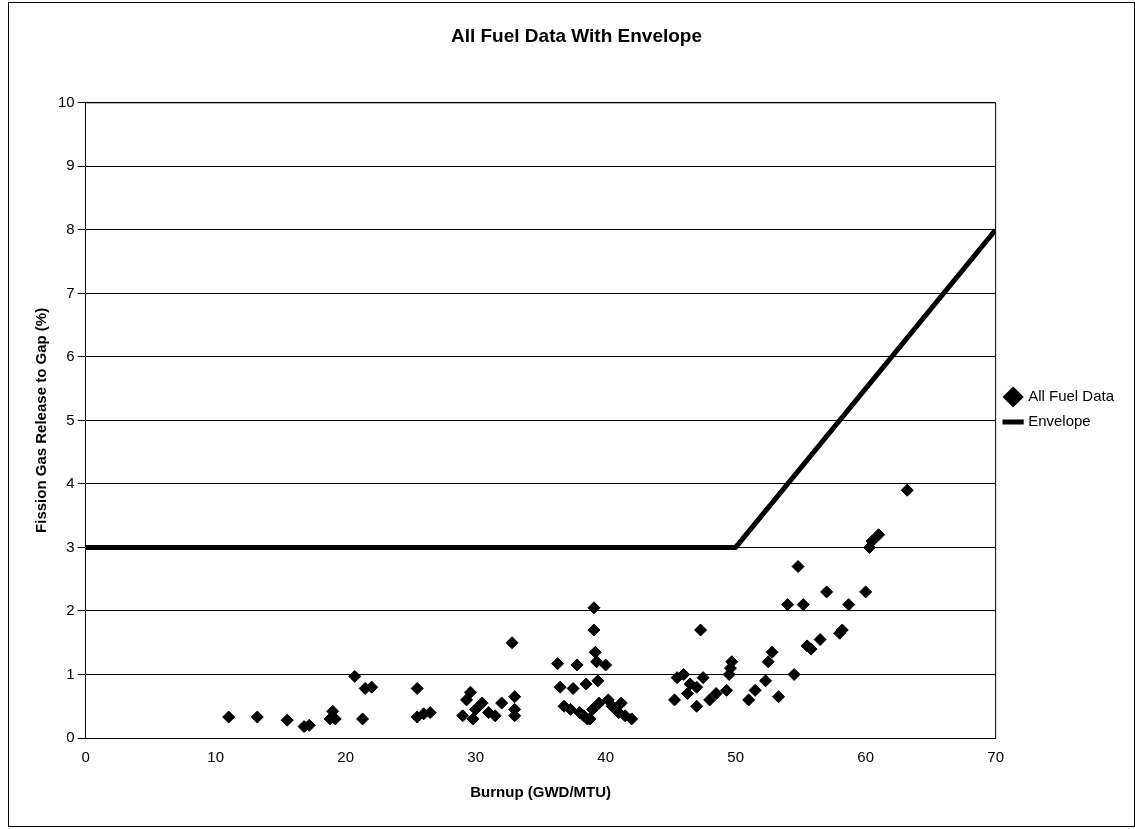 This screenshot has height=829, width=1135. What do you see at coordinates (216, 757) in the screenshot?
I see `x-tick-label: 10` at bounding box center [216, 757].